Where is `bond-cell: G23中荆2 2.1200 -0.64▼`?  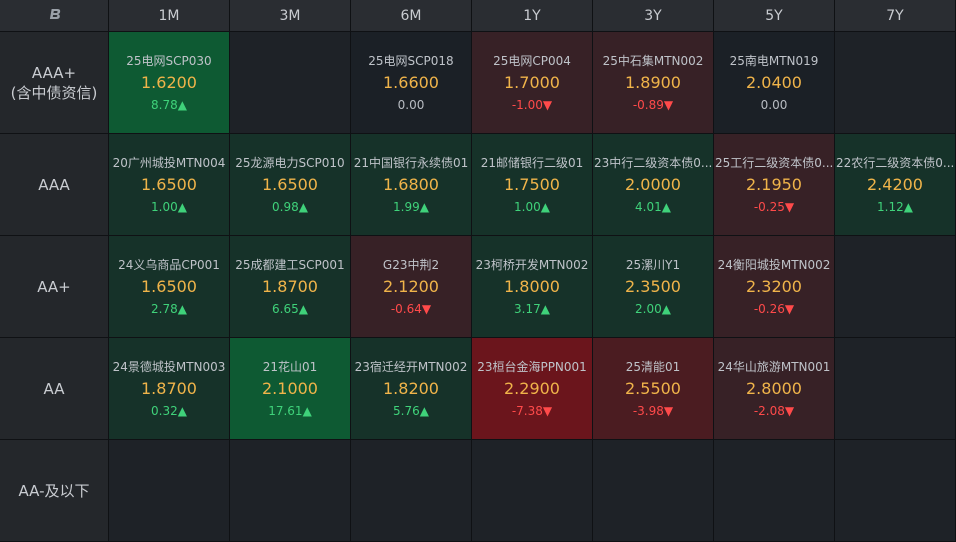
bond-cell: G23中荆2 2.1200 -0.64▼ is located at coordinates (411, 286).